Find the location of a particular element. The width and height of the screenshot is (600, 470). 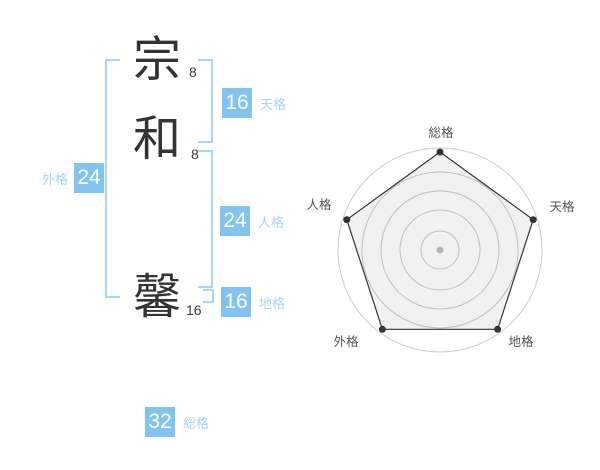

badge-gaikaku: 24 is located at coordinates (89, 178).